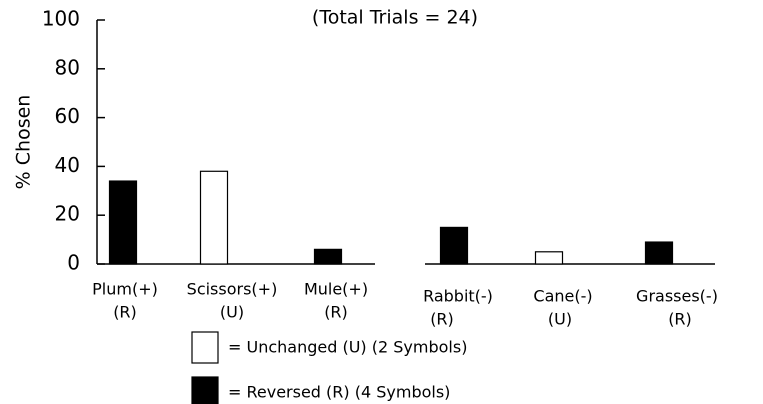 The image size is (763, 404). Describe the element at coordinates (61, 19) in the screenshot. I see `y-tick-label: 100` at that location.